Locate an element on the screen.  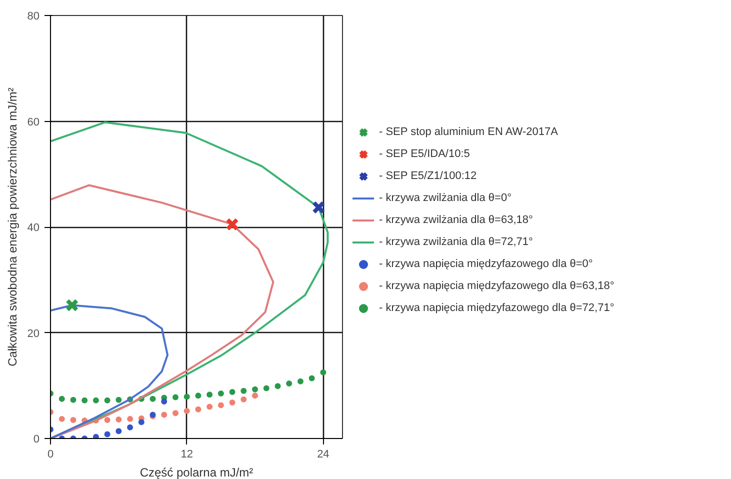
y-tick-label: 80 is located at coordinates (33, 16).